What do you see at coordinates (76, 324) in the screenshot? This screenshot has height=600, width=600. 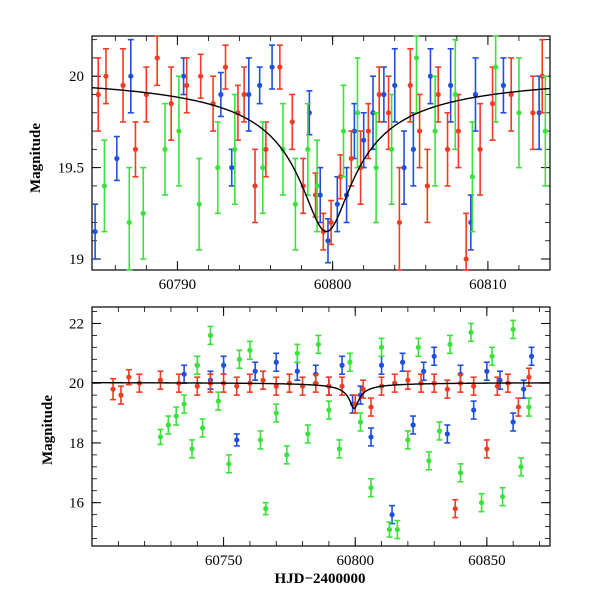 I see `y-tick-label: 22` at bounding box center [76, 324].